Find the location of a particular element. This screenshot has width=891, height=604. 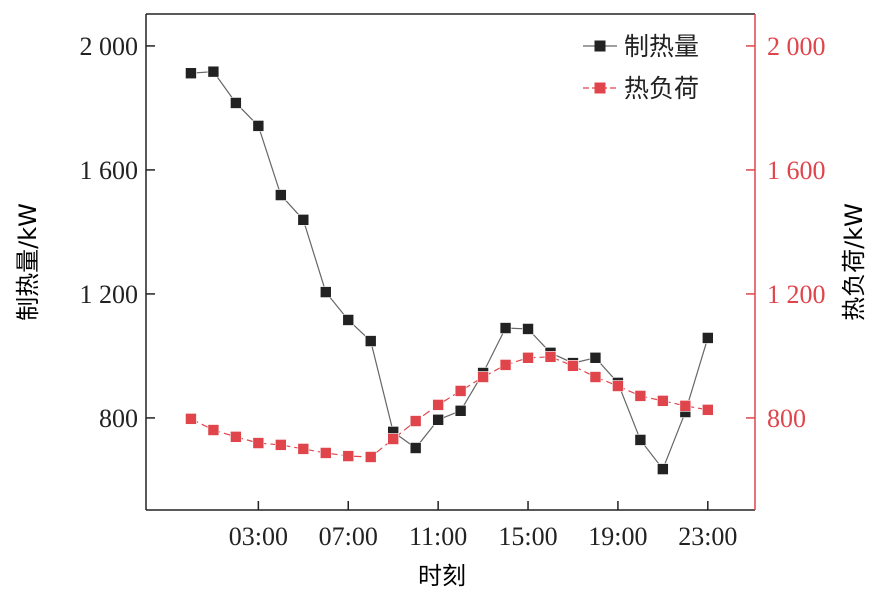

y-tick-label: 1 600 is located at coordinates (109, 170).